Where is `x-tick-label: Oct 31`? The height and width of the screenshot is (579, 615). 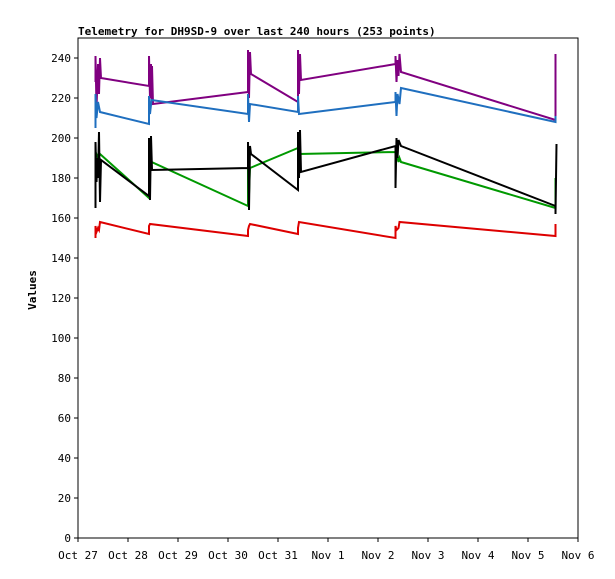
x-tick-label: Oct 31 is located at coordinates (278, 555).